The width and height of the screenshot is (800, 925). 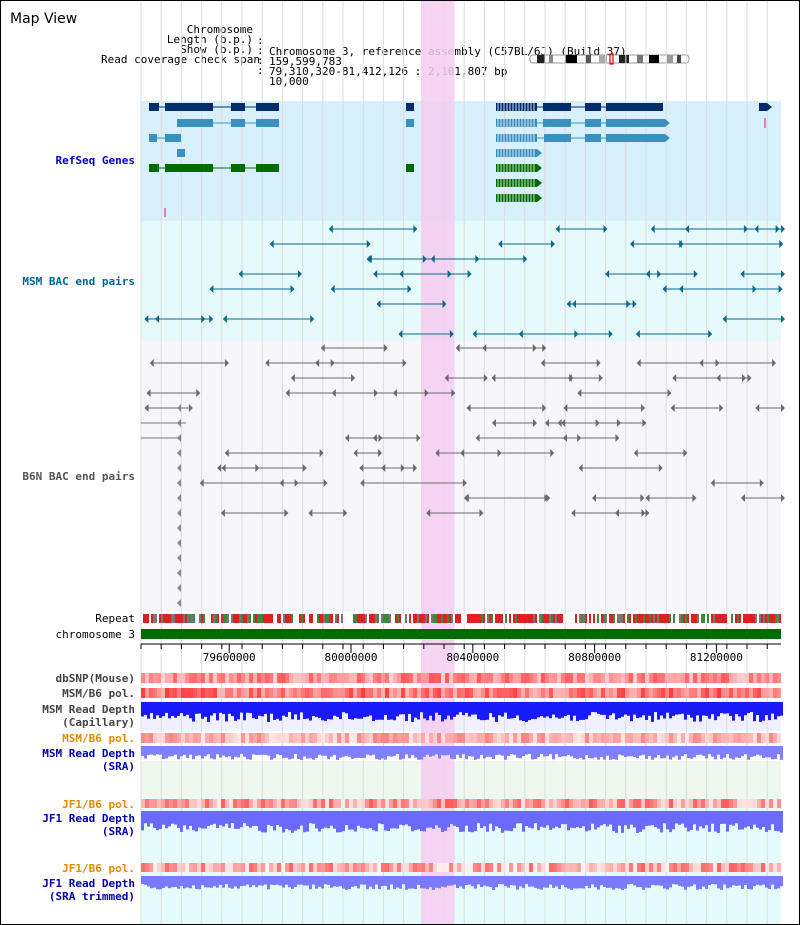 What do you see at coordinates (516, 153) in the screenshot?
I see `gene-exon` at bounding box center [516, 153].